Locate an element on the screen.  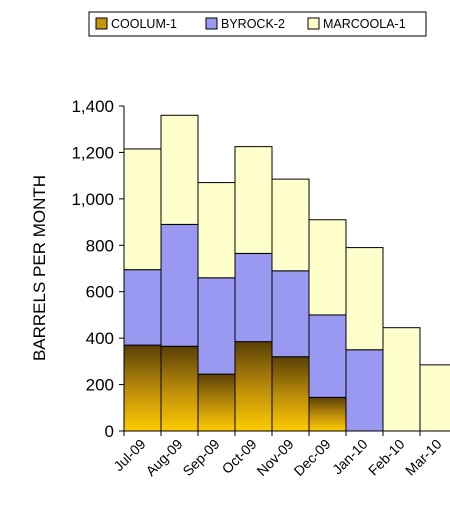
x-tick-label: Mar-10 is located at coordinates (423, 457).